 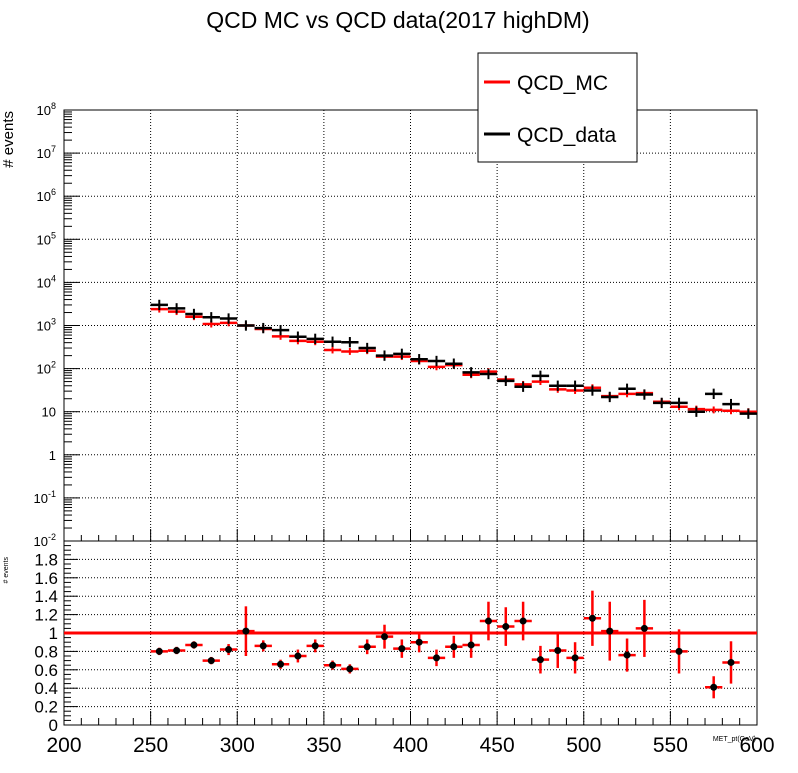 What do you see at coordinates (237, 745) in the screenshot?
I see `x-tick-label: 300` at bounding box center [237, 745].